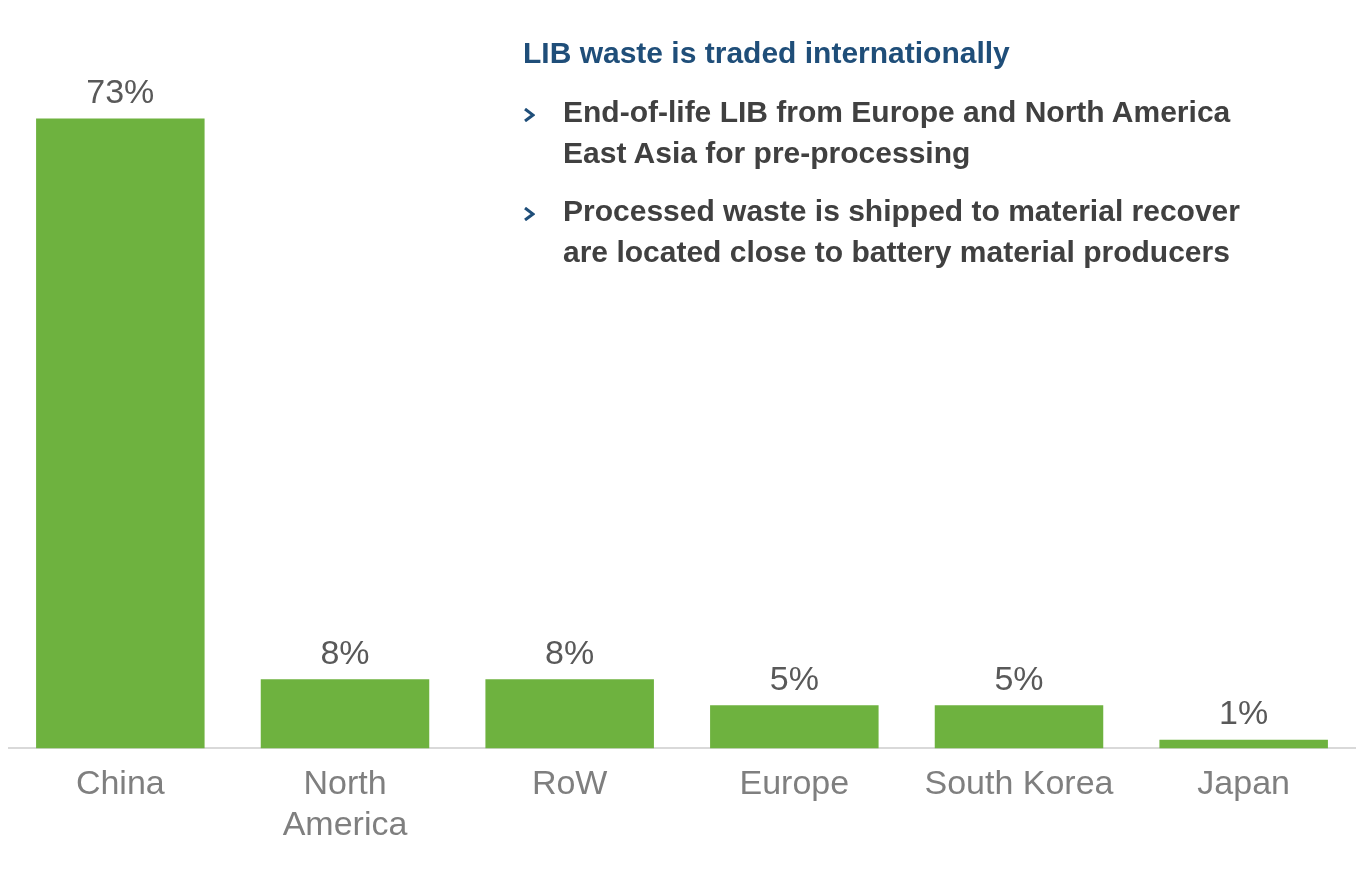  Describe the element at coordinates (896, 252) in the screenshot. I see `annotation: are located close to battery material producers` at that location.